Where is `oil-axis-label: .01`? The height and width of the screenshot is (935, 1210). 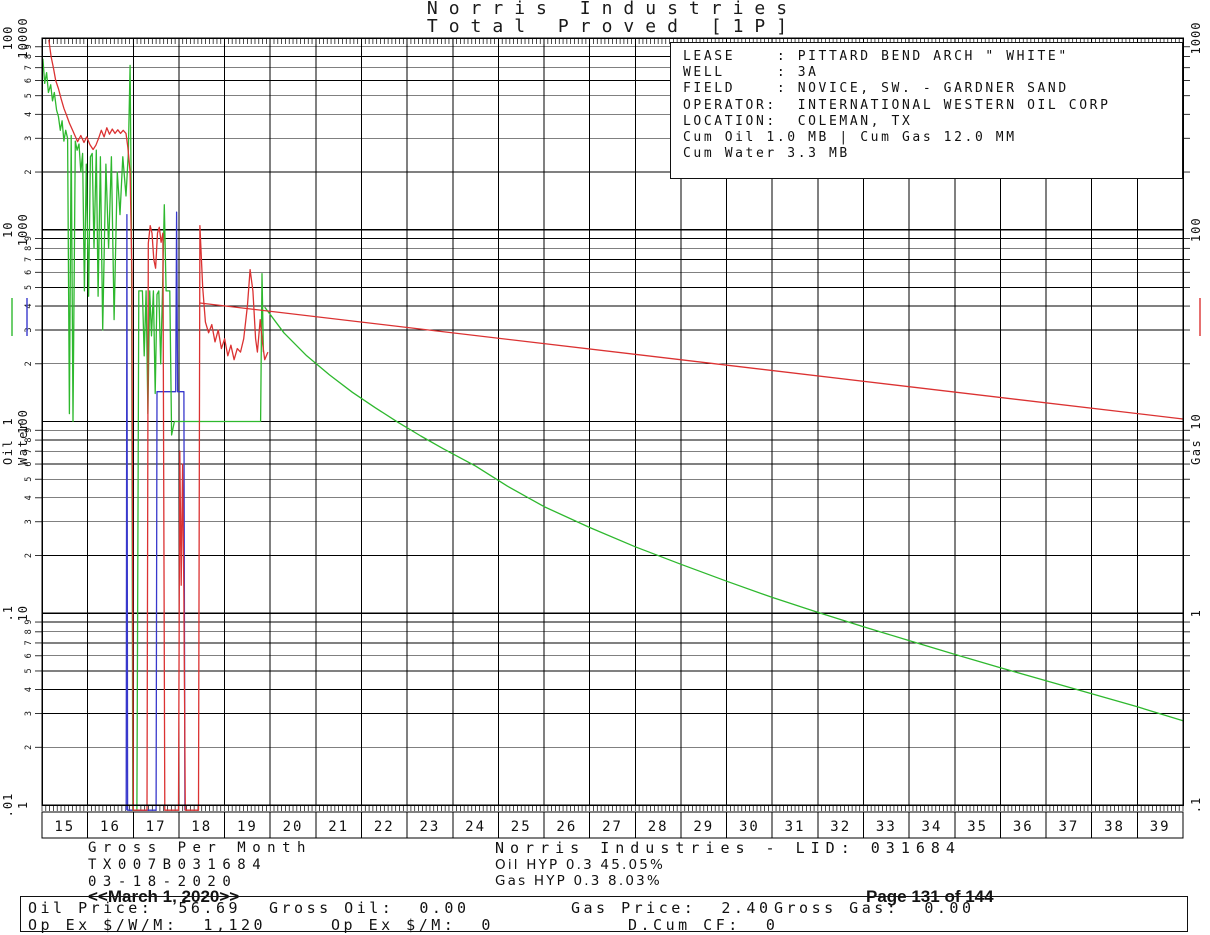
oil-axis-label: .01 is located at coordinates (8, 805).